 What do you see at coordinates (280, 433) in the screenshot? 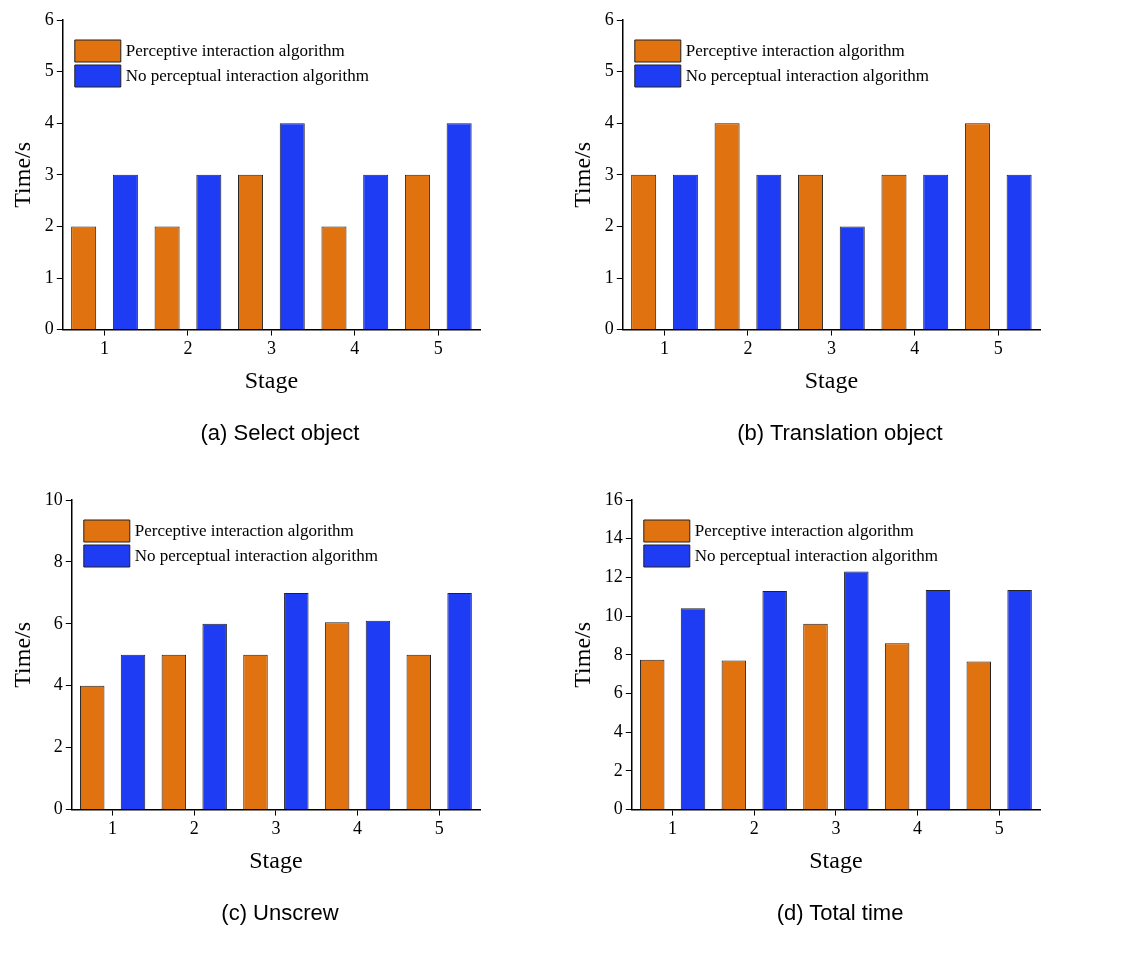
I see `text: (a) Select object` at bounding box center [280, 433].